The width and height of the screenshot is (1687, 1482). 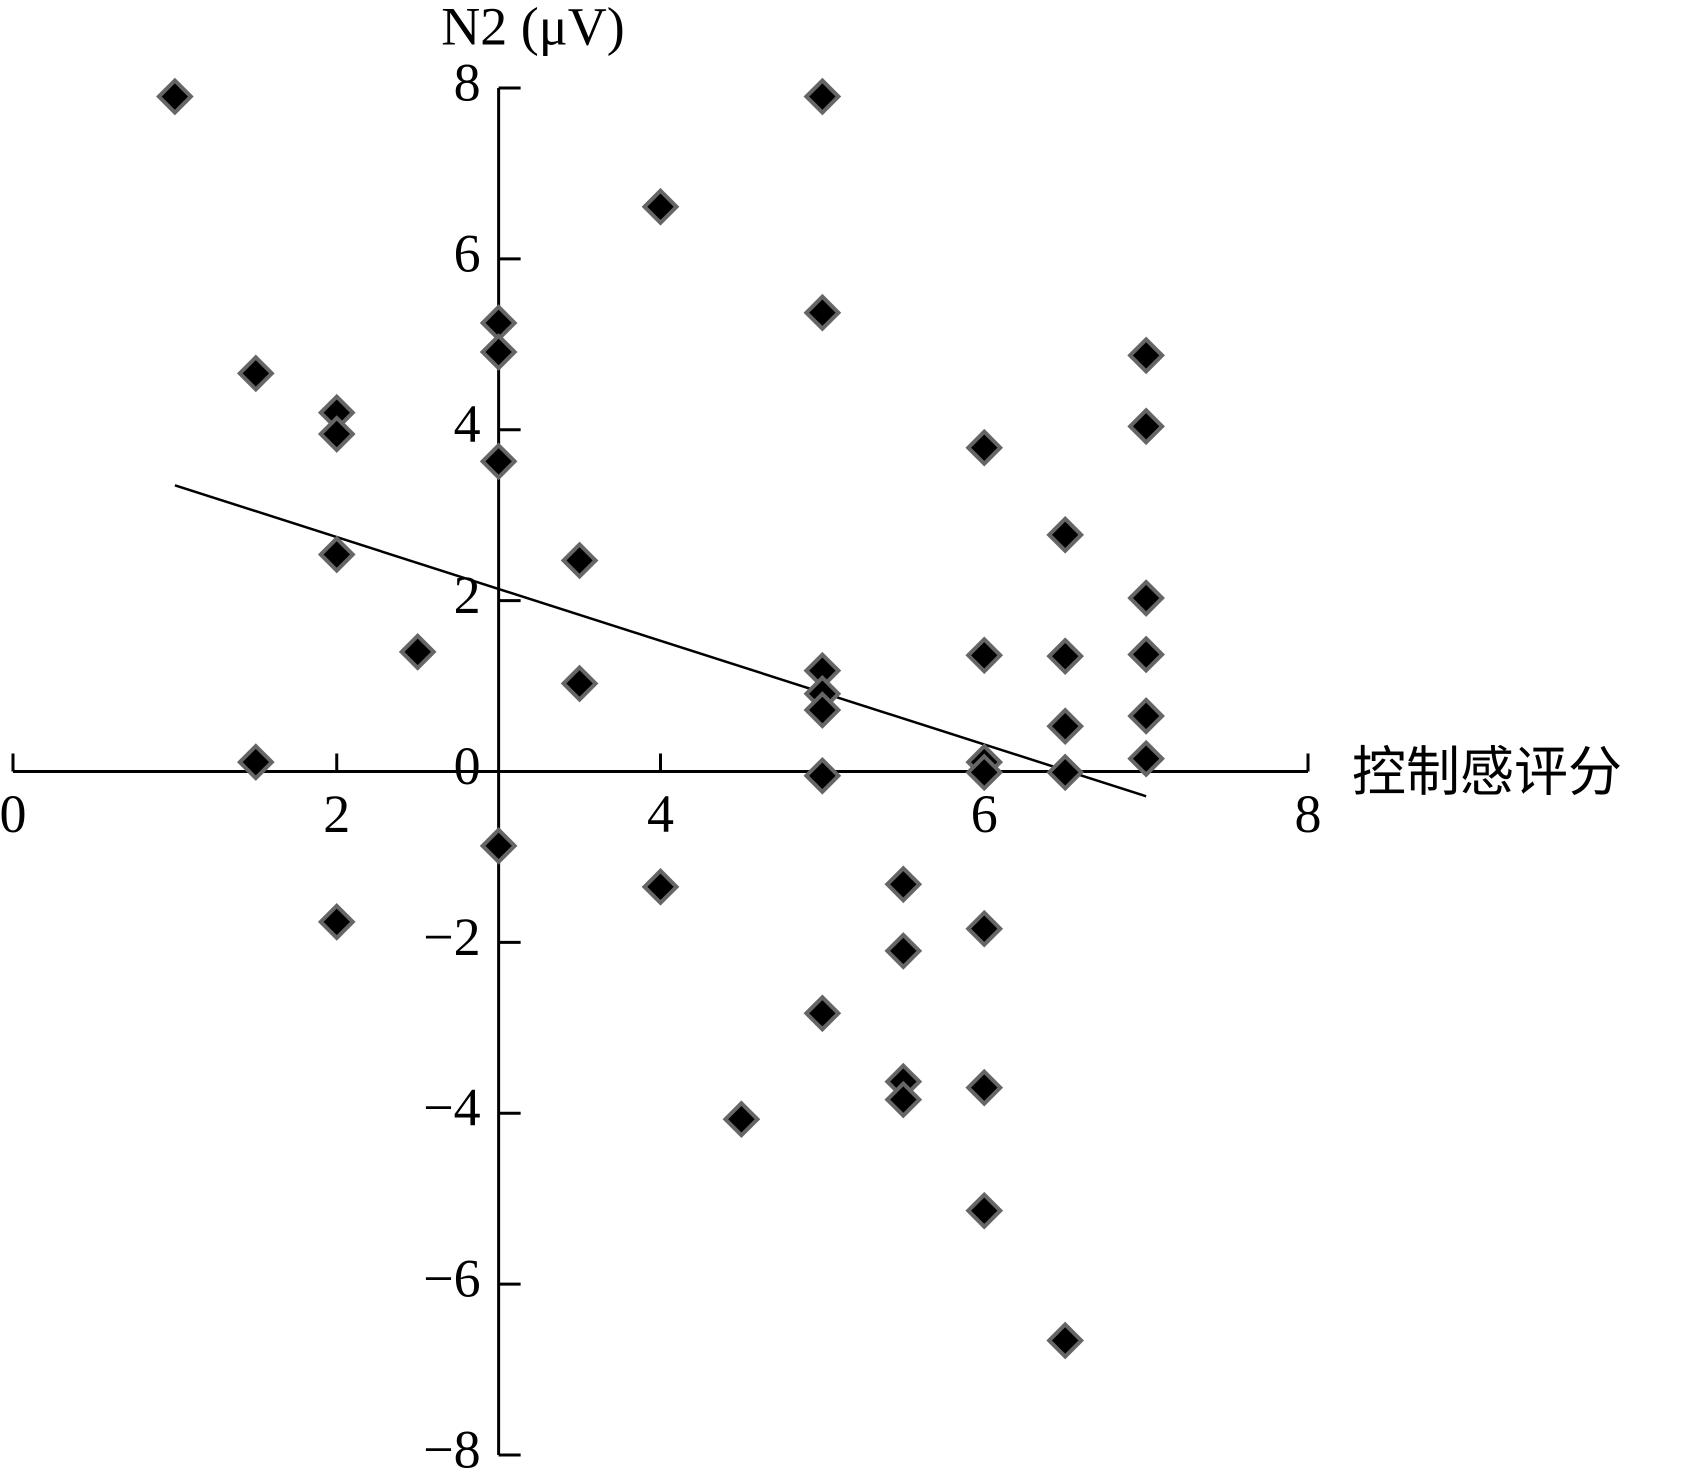 What do you see at coordinates (467, 766) in the screenshot?
I see `y-tick-label: 0` at bounding box center [467, 766].